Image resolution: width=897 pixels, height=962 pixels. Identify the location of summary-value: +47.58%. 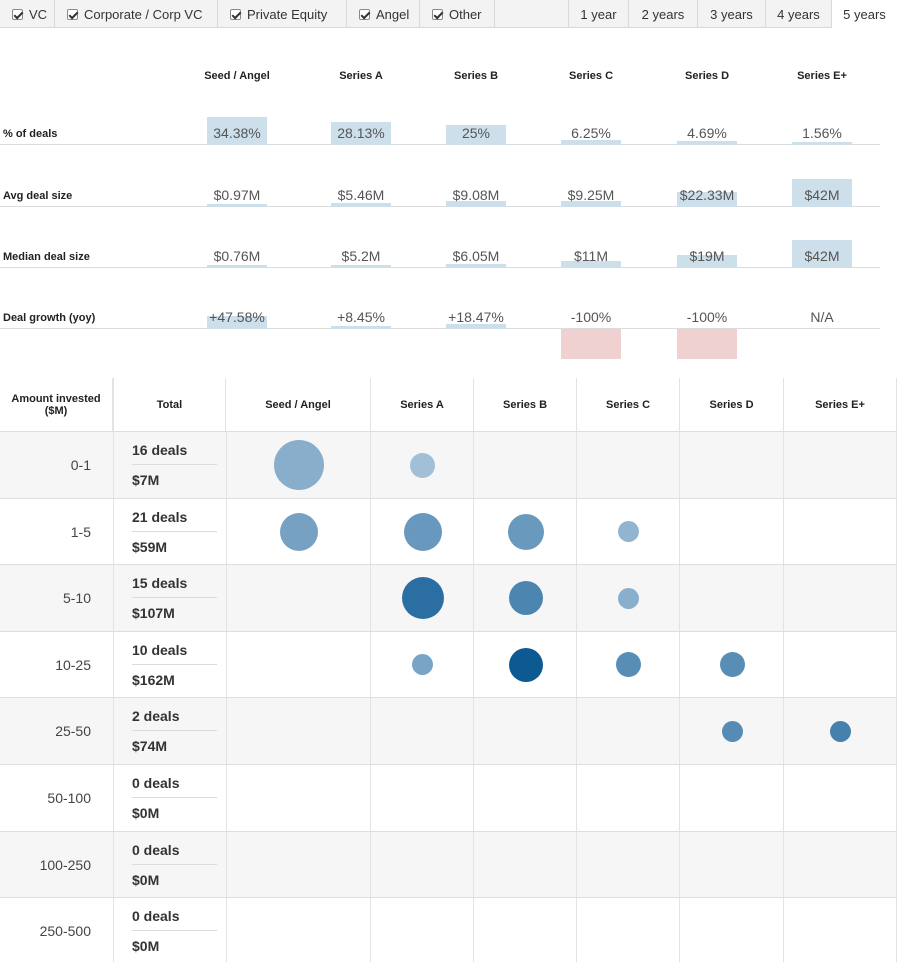
(237, 317).